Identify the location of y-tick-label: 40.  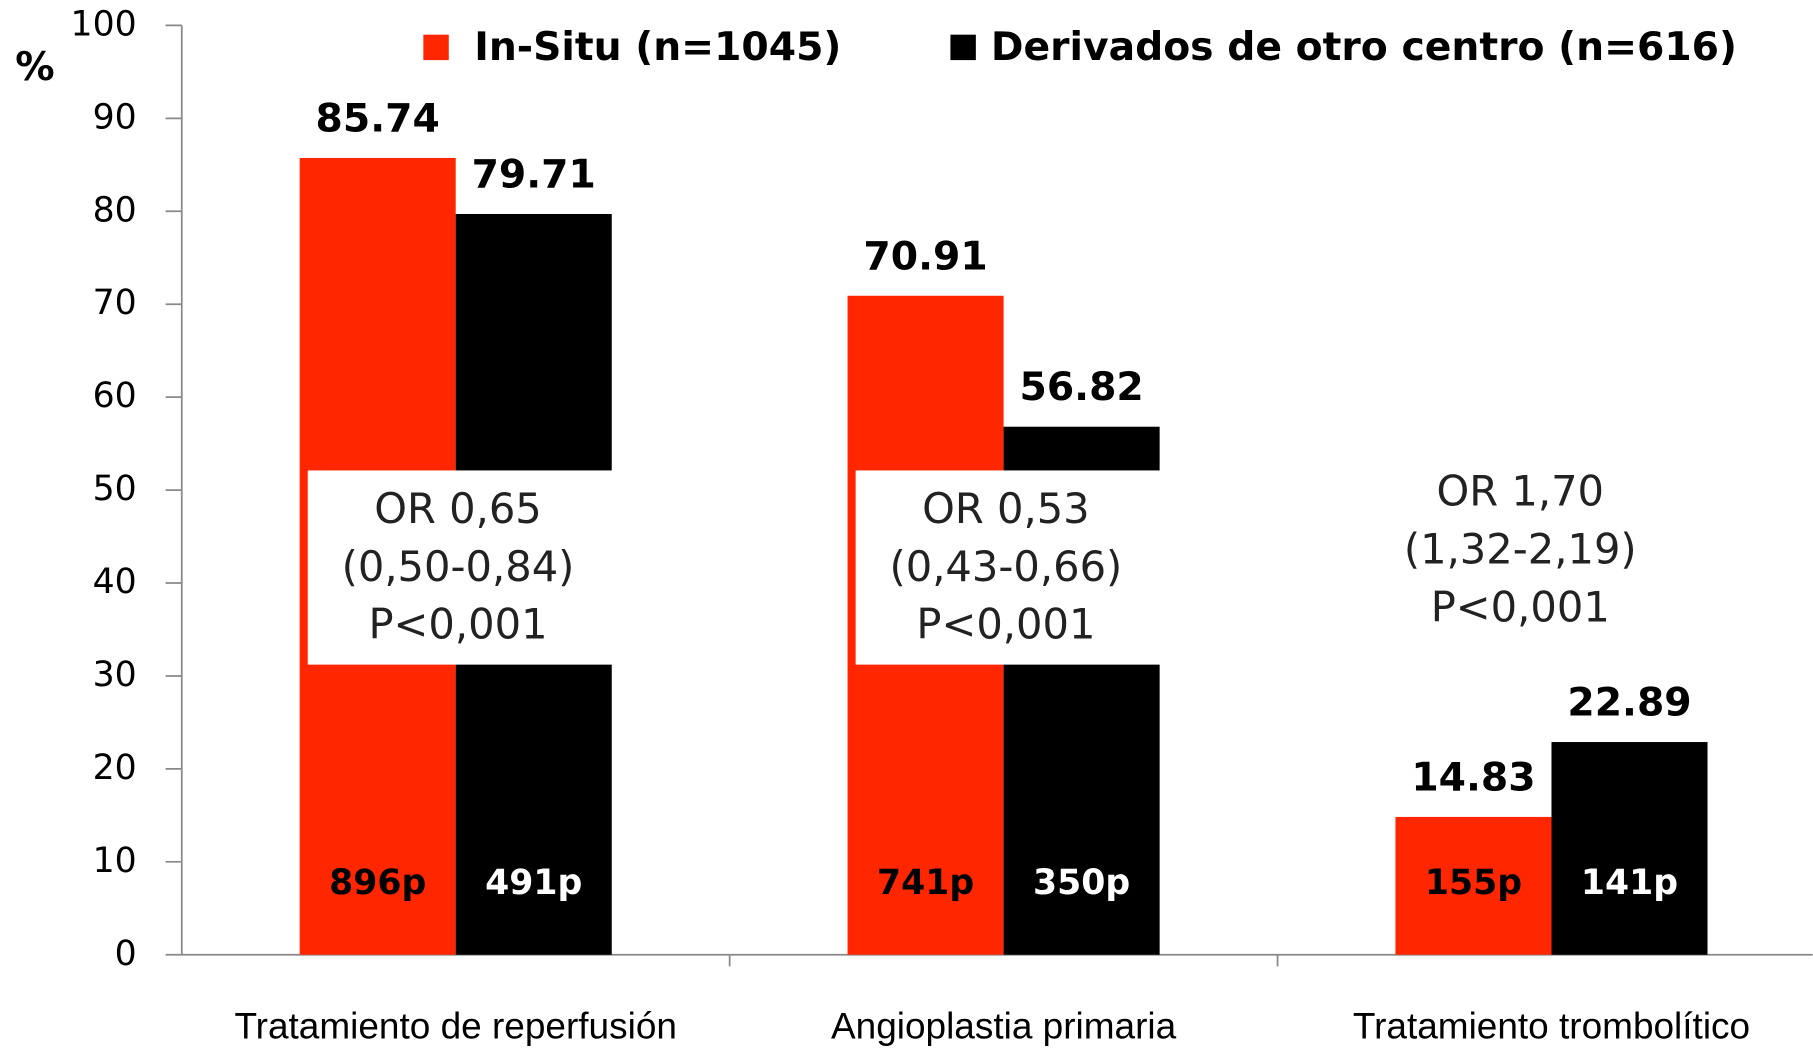
(115, 582).